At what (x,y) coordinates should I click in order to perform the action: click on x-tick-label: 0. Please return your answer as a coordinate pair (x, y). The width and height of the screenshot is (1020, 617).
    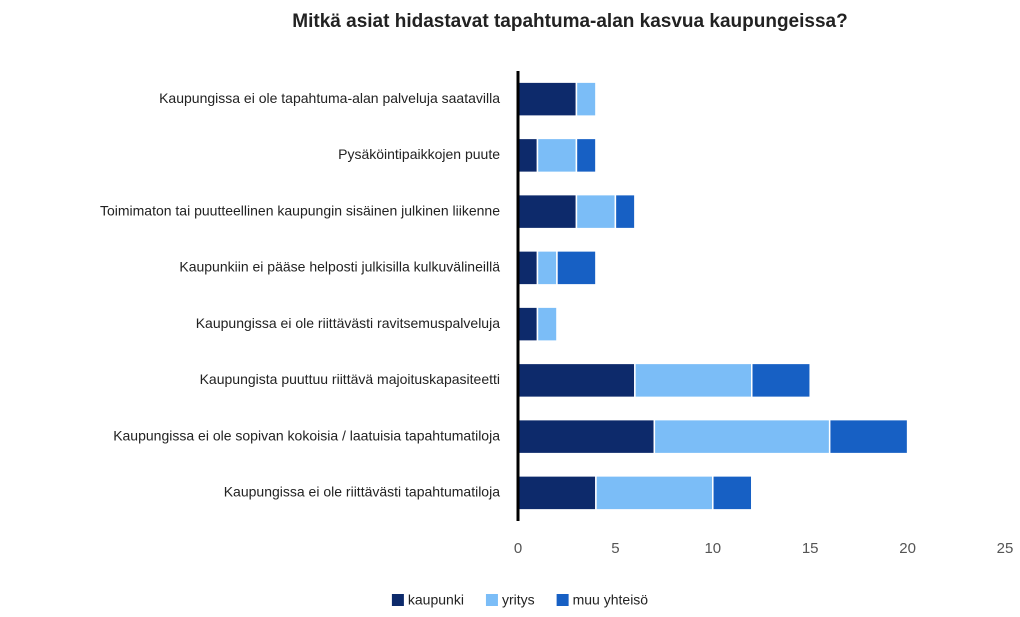
    Looking at the image, I should click on (518, 548).